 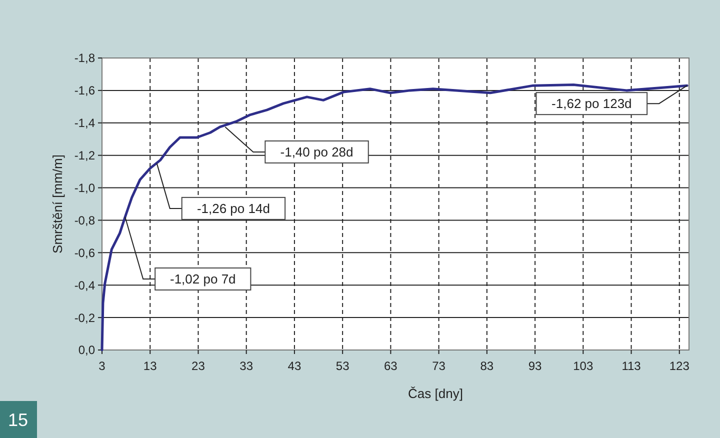 I want to click on annotation: -1,62 po 123d, so click(x=592, y=104).